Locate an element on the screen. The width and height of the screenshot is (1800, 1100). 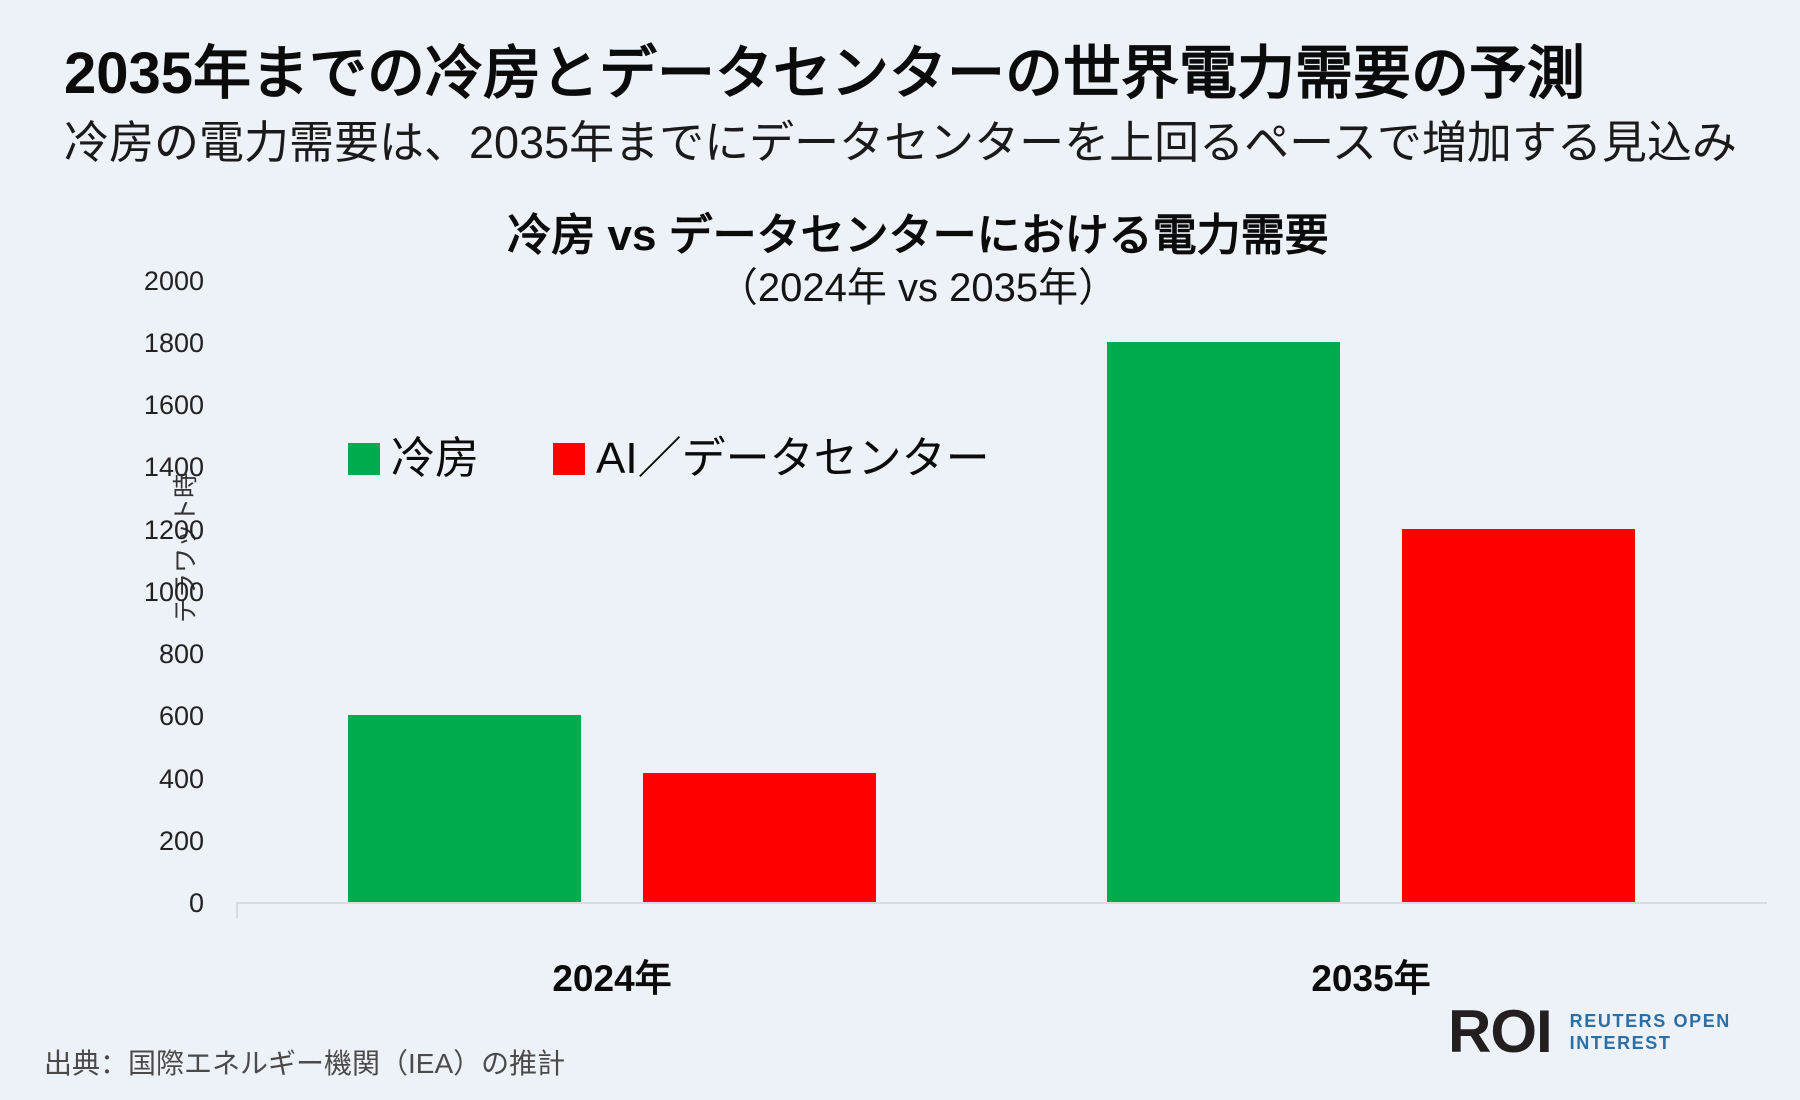
chart-legend: 冷房 AI／データセンター is located at coordinates (669, 459).